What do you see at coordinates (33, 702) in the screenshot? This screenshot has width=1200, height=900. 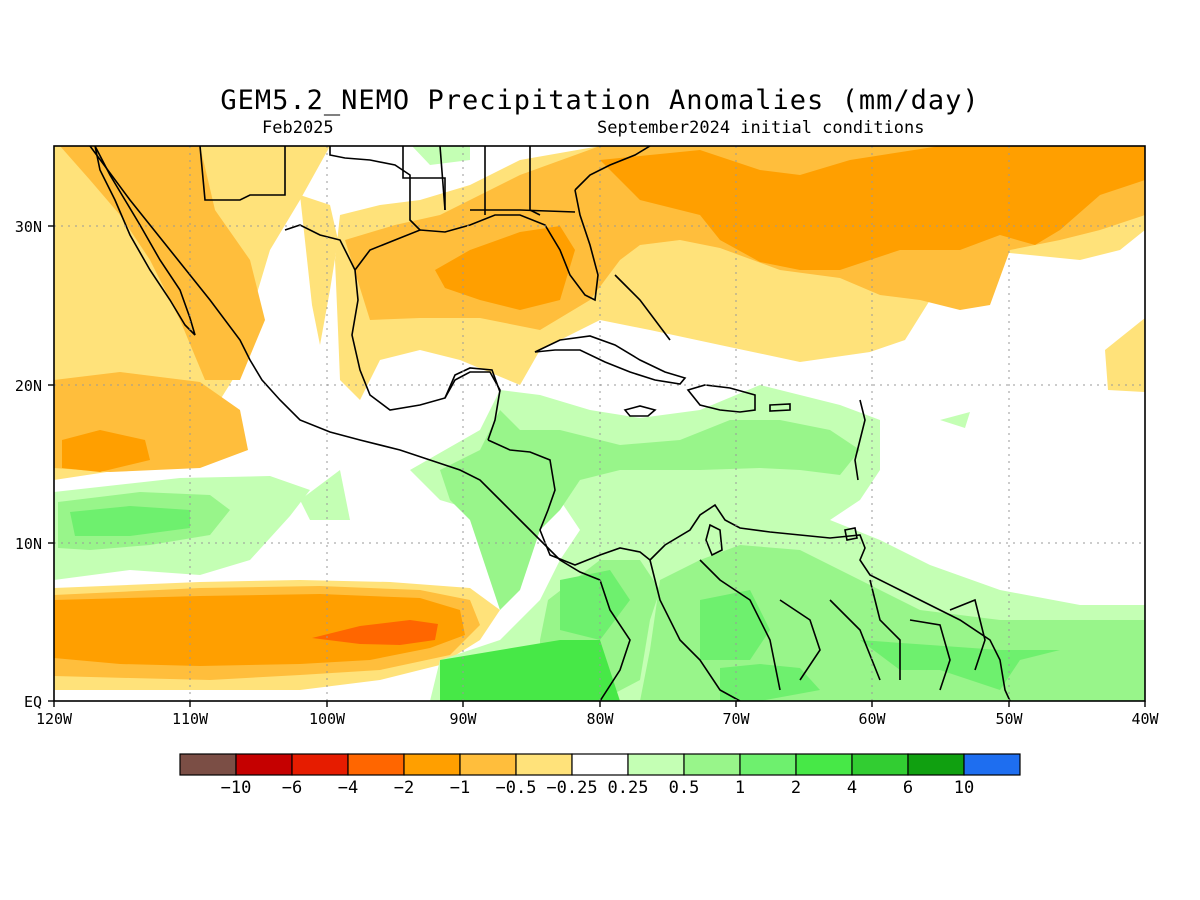 I see `y-tick-label: EQ` at bounding box center [33, 702].